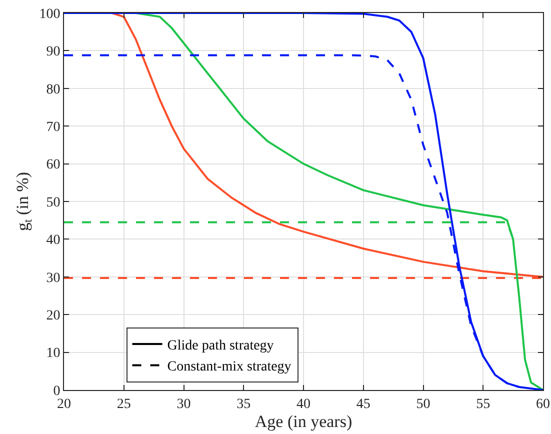 The width and height of the screenshot is (551, 434). Describe the element at coordinates (53, 278) in the screenshot. I see `y-tick-label: 30` at that location.